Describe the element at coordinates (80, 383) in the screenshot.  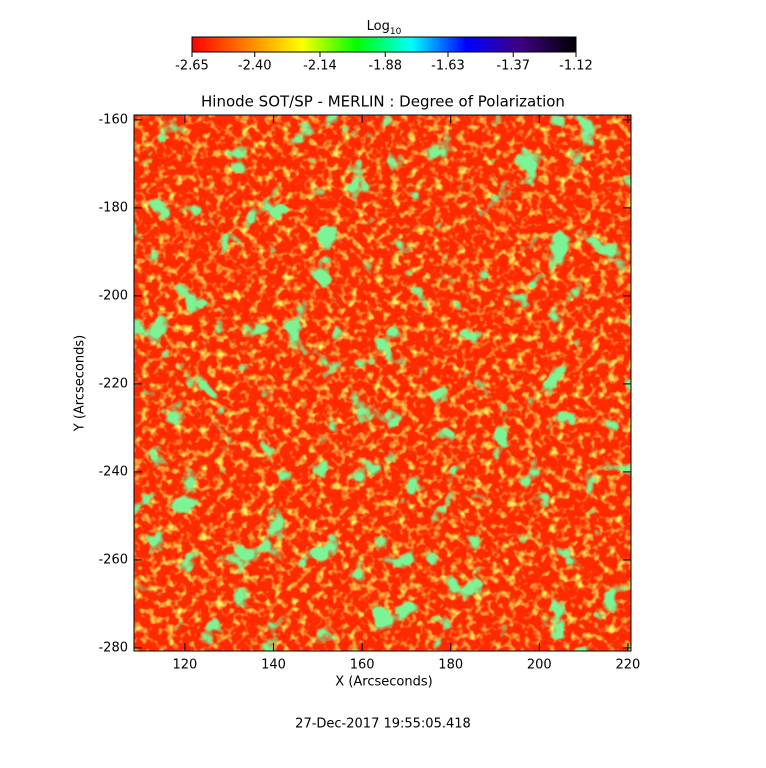
I see `y-axis-label: Y (Arcseconds)` at that location.